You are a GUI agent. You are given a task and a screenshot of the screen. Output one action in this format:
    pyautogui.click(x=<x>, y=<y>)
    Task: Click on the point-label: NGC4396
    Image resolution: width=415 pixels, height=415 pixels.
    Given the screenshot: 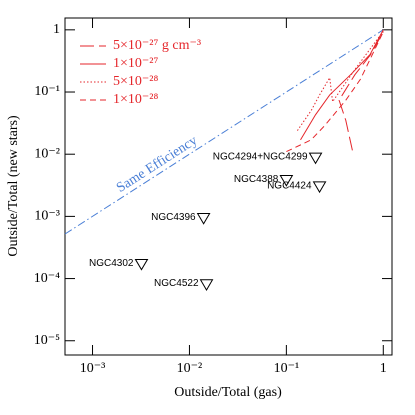 What is the action you would take?
    pyautogui.click(x=173, y=217)
    